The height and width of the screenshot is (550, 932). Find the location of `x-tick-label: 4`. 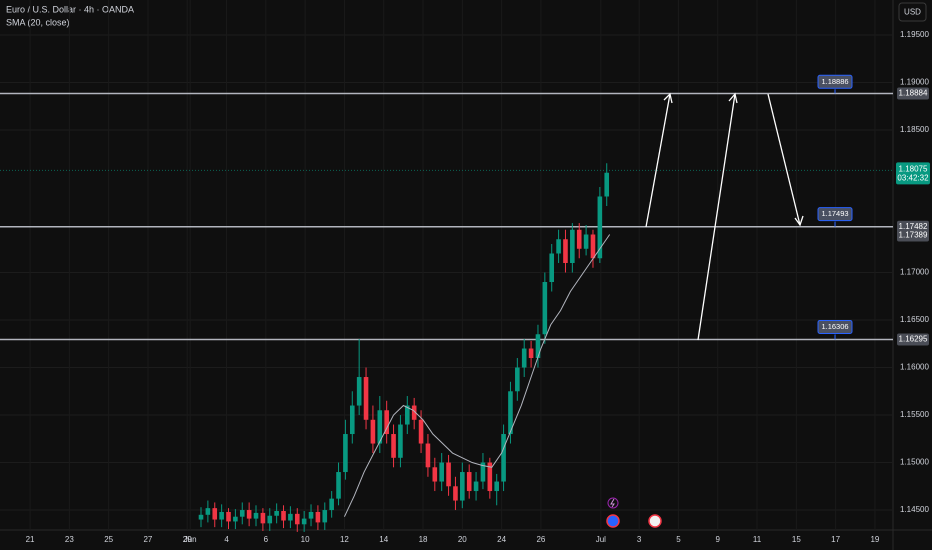

x-tick-label: 4 is located at coordinates (226, 539).